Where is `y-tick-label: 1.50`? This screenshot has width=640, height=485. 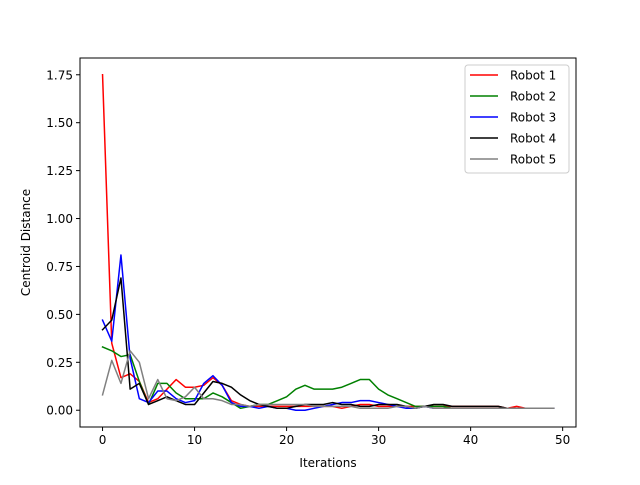 y-tick-label: 1.50 is located at coordinates (59, 123).